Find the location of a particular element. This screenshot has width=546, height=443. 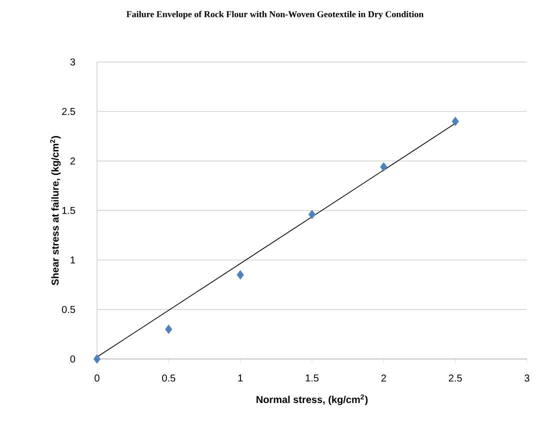

y-tick-label: 2.5 is located at coordinates (69, 112).